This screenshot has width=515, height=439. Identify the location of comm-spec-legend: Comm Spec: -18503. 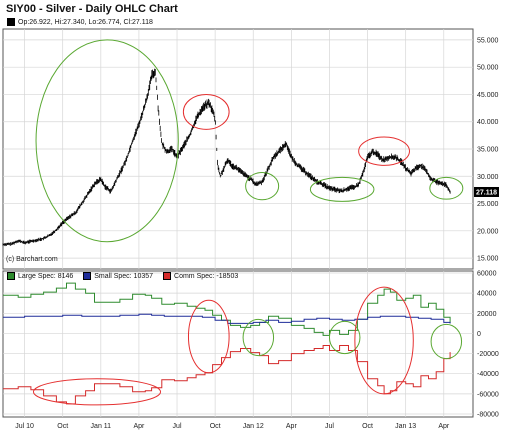
(206, 276).